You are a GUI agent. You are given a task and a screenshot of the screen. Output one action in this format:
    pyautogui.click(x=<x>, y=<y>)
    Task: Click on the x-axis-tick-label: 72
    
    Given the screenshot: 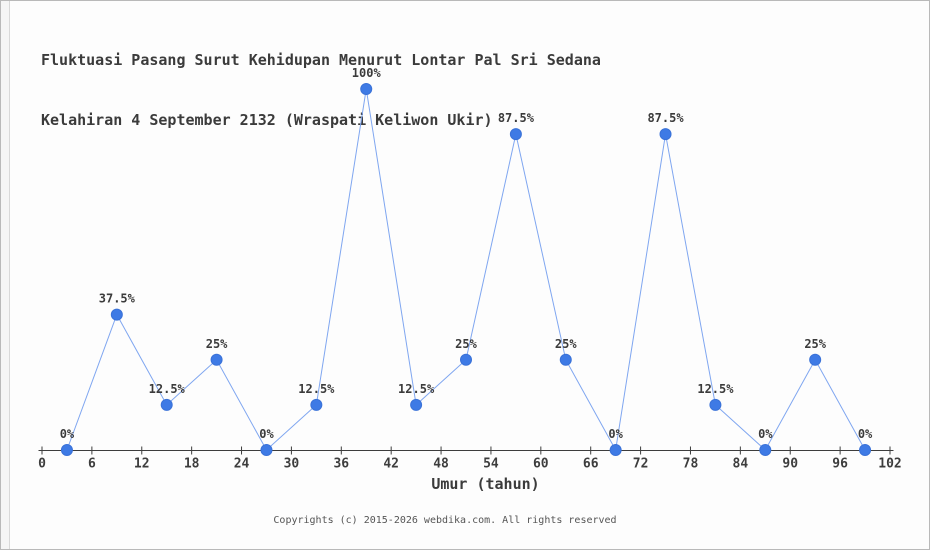 What is the action you would take?
    pyautogui.click(x=641, y=464)
    